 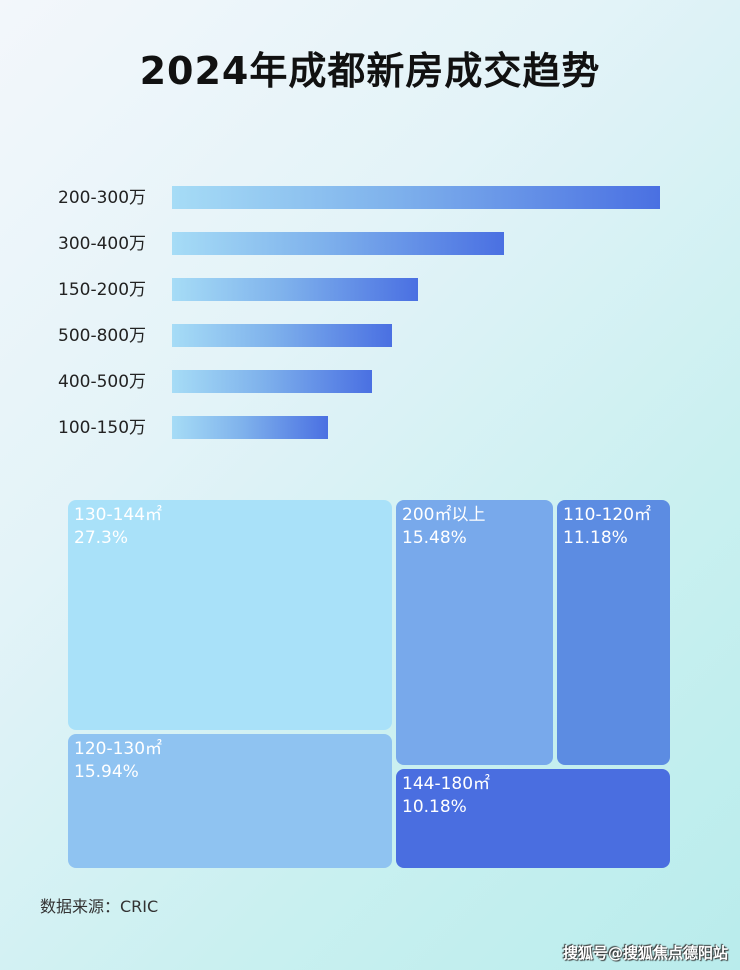 I want to click on bar-label: 150-200万, so click(x=102, y=290).